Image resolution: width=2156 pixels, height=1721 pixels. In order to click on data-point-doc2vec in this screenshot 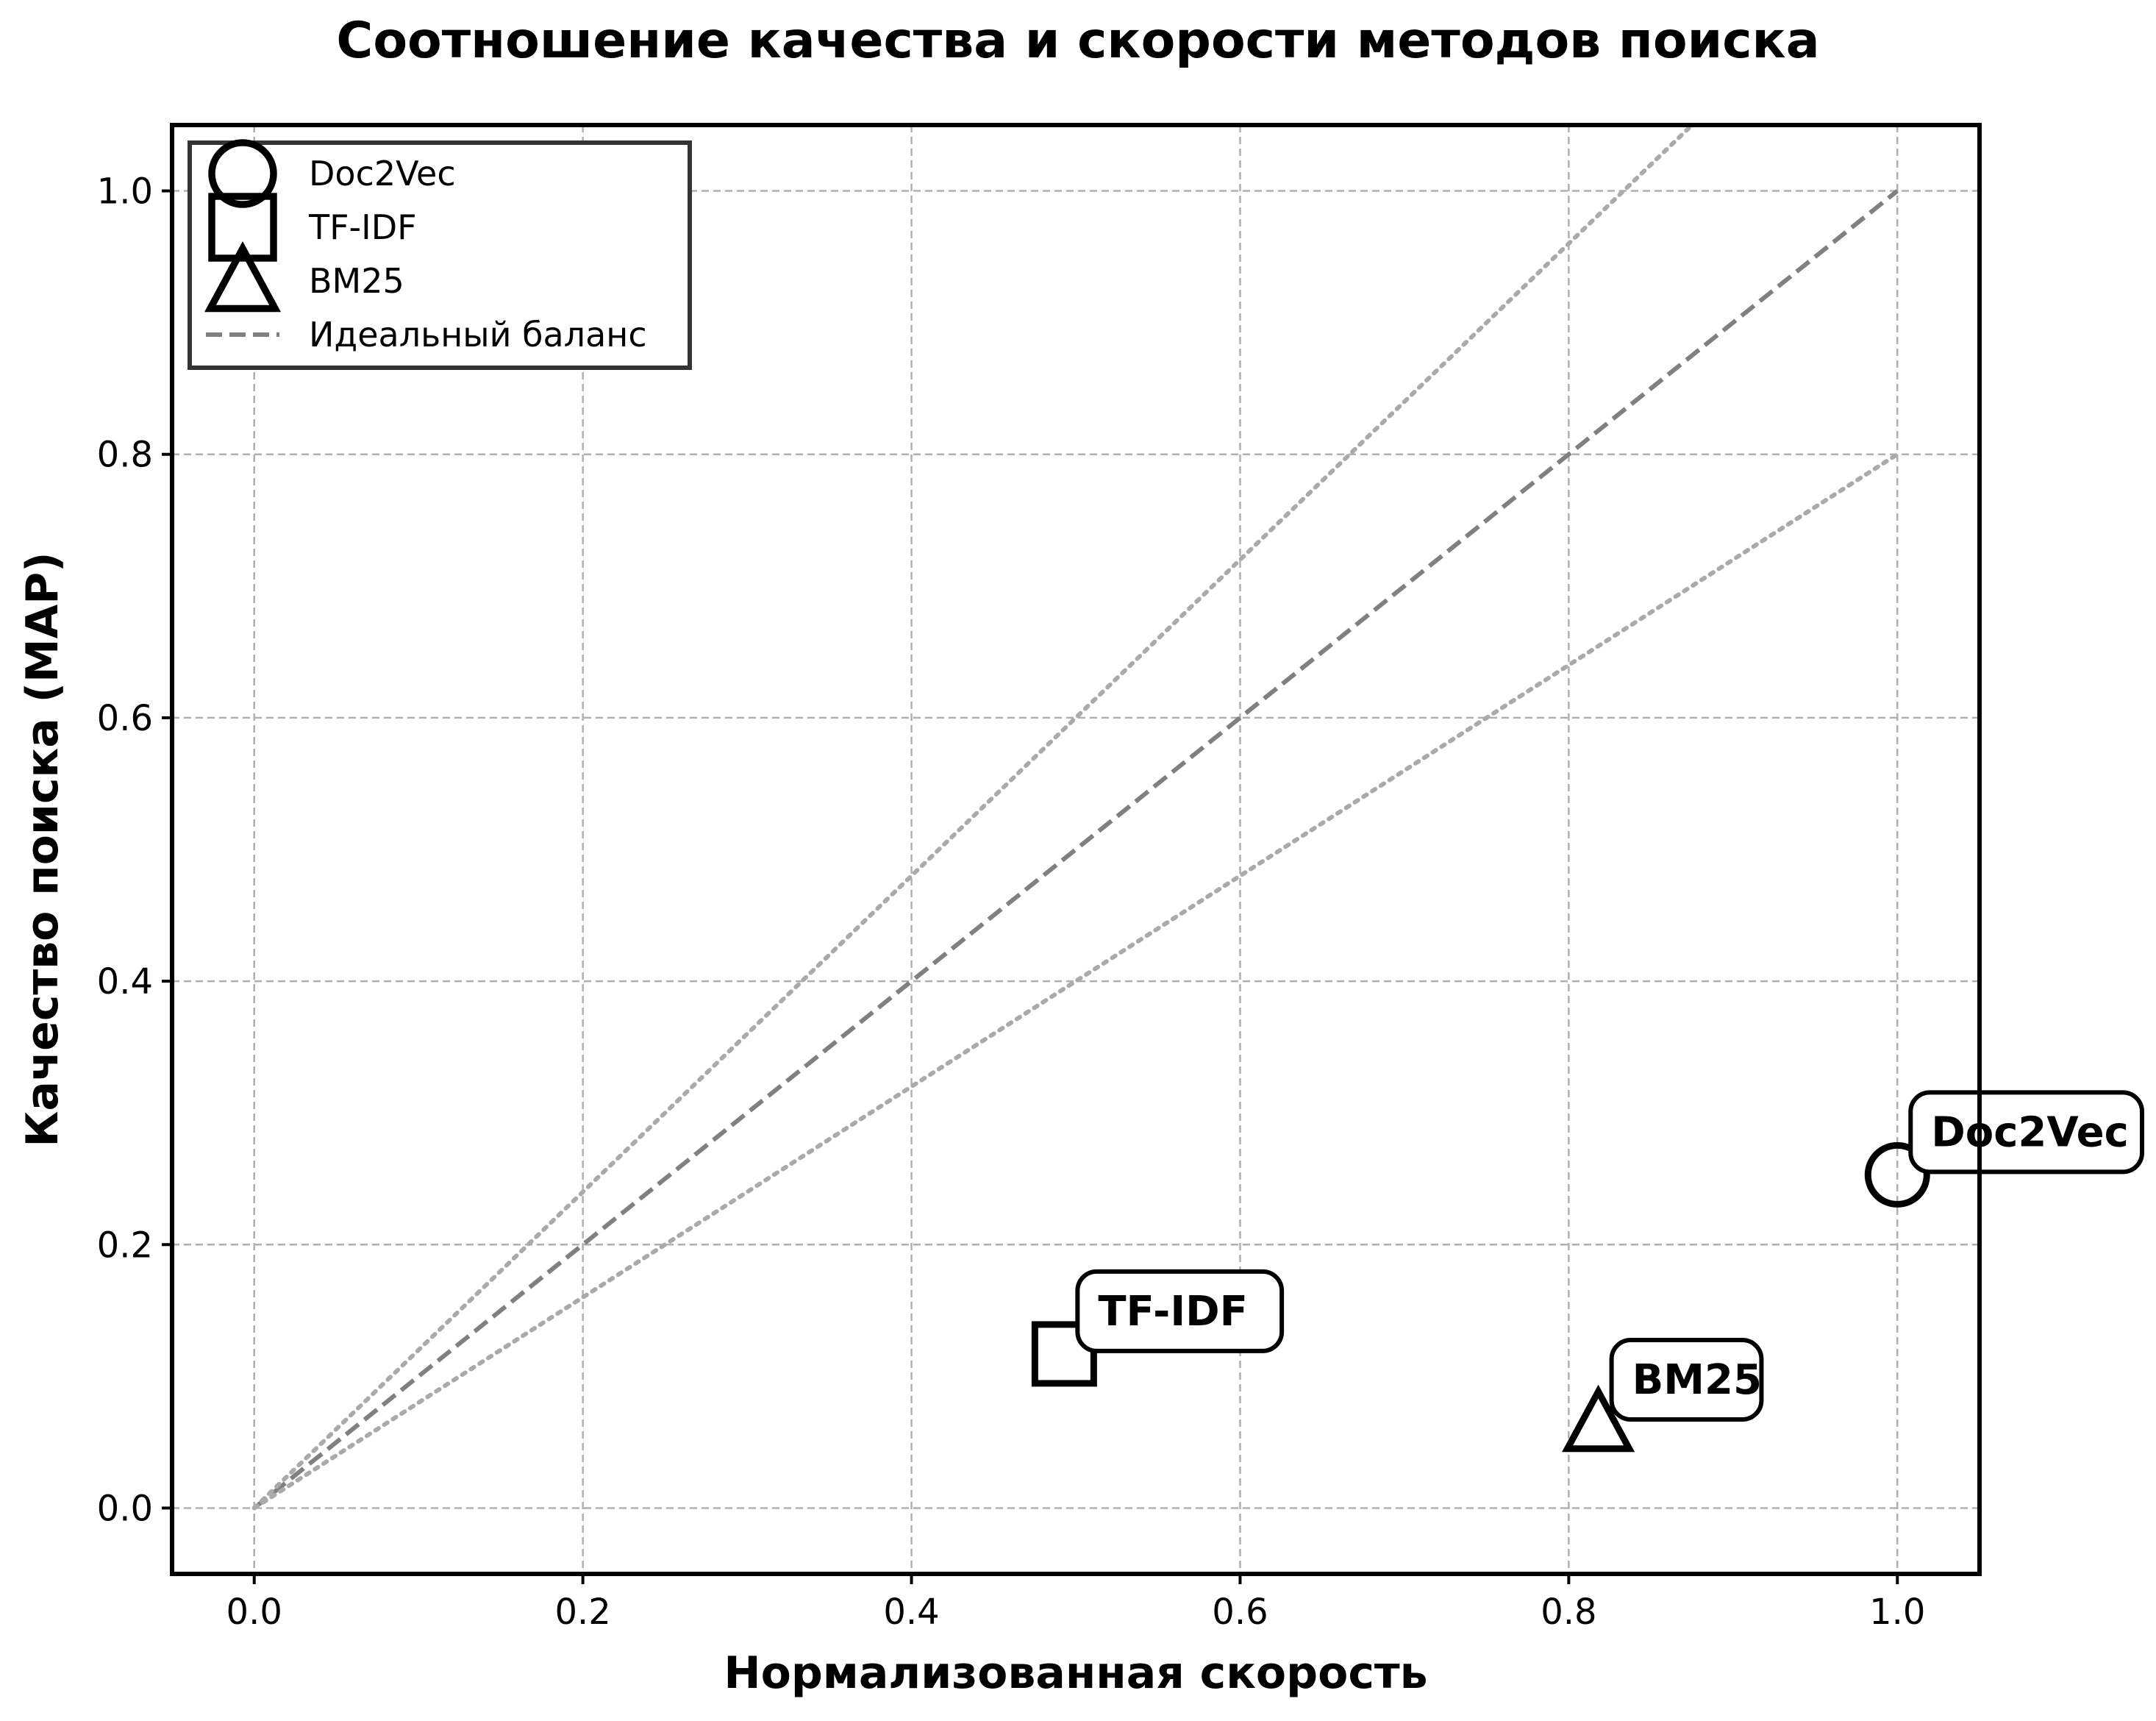, I will do `click(1897, 1174)`.